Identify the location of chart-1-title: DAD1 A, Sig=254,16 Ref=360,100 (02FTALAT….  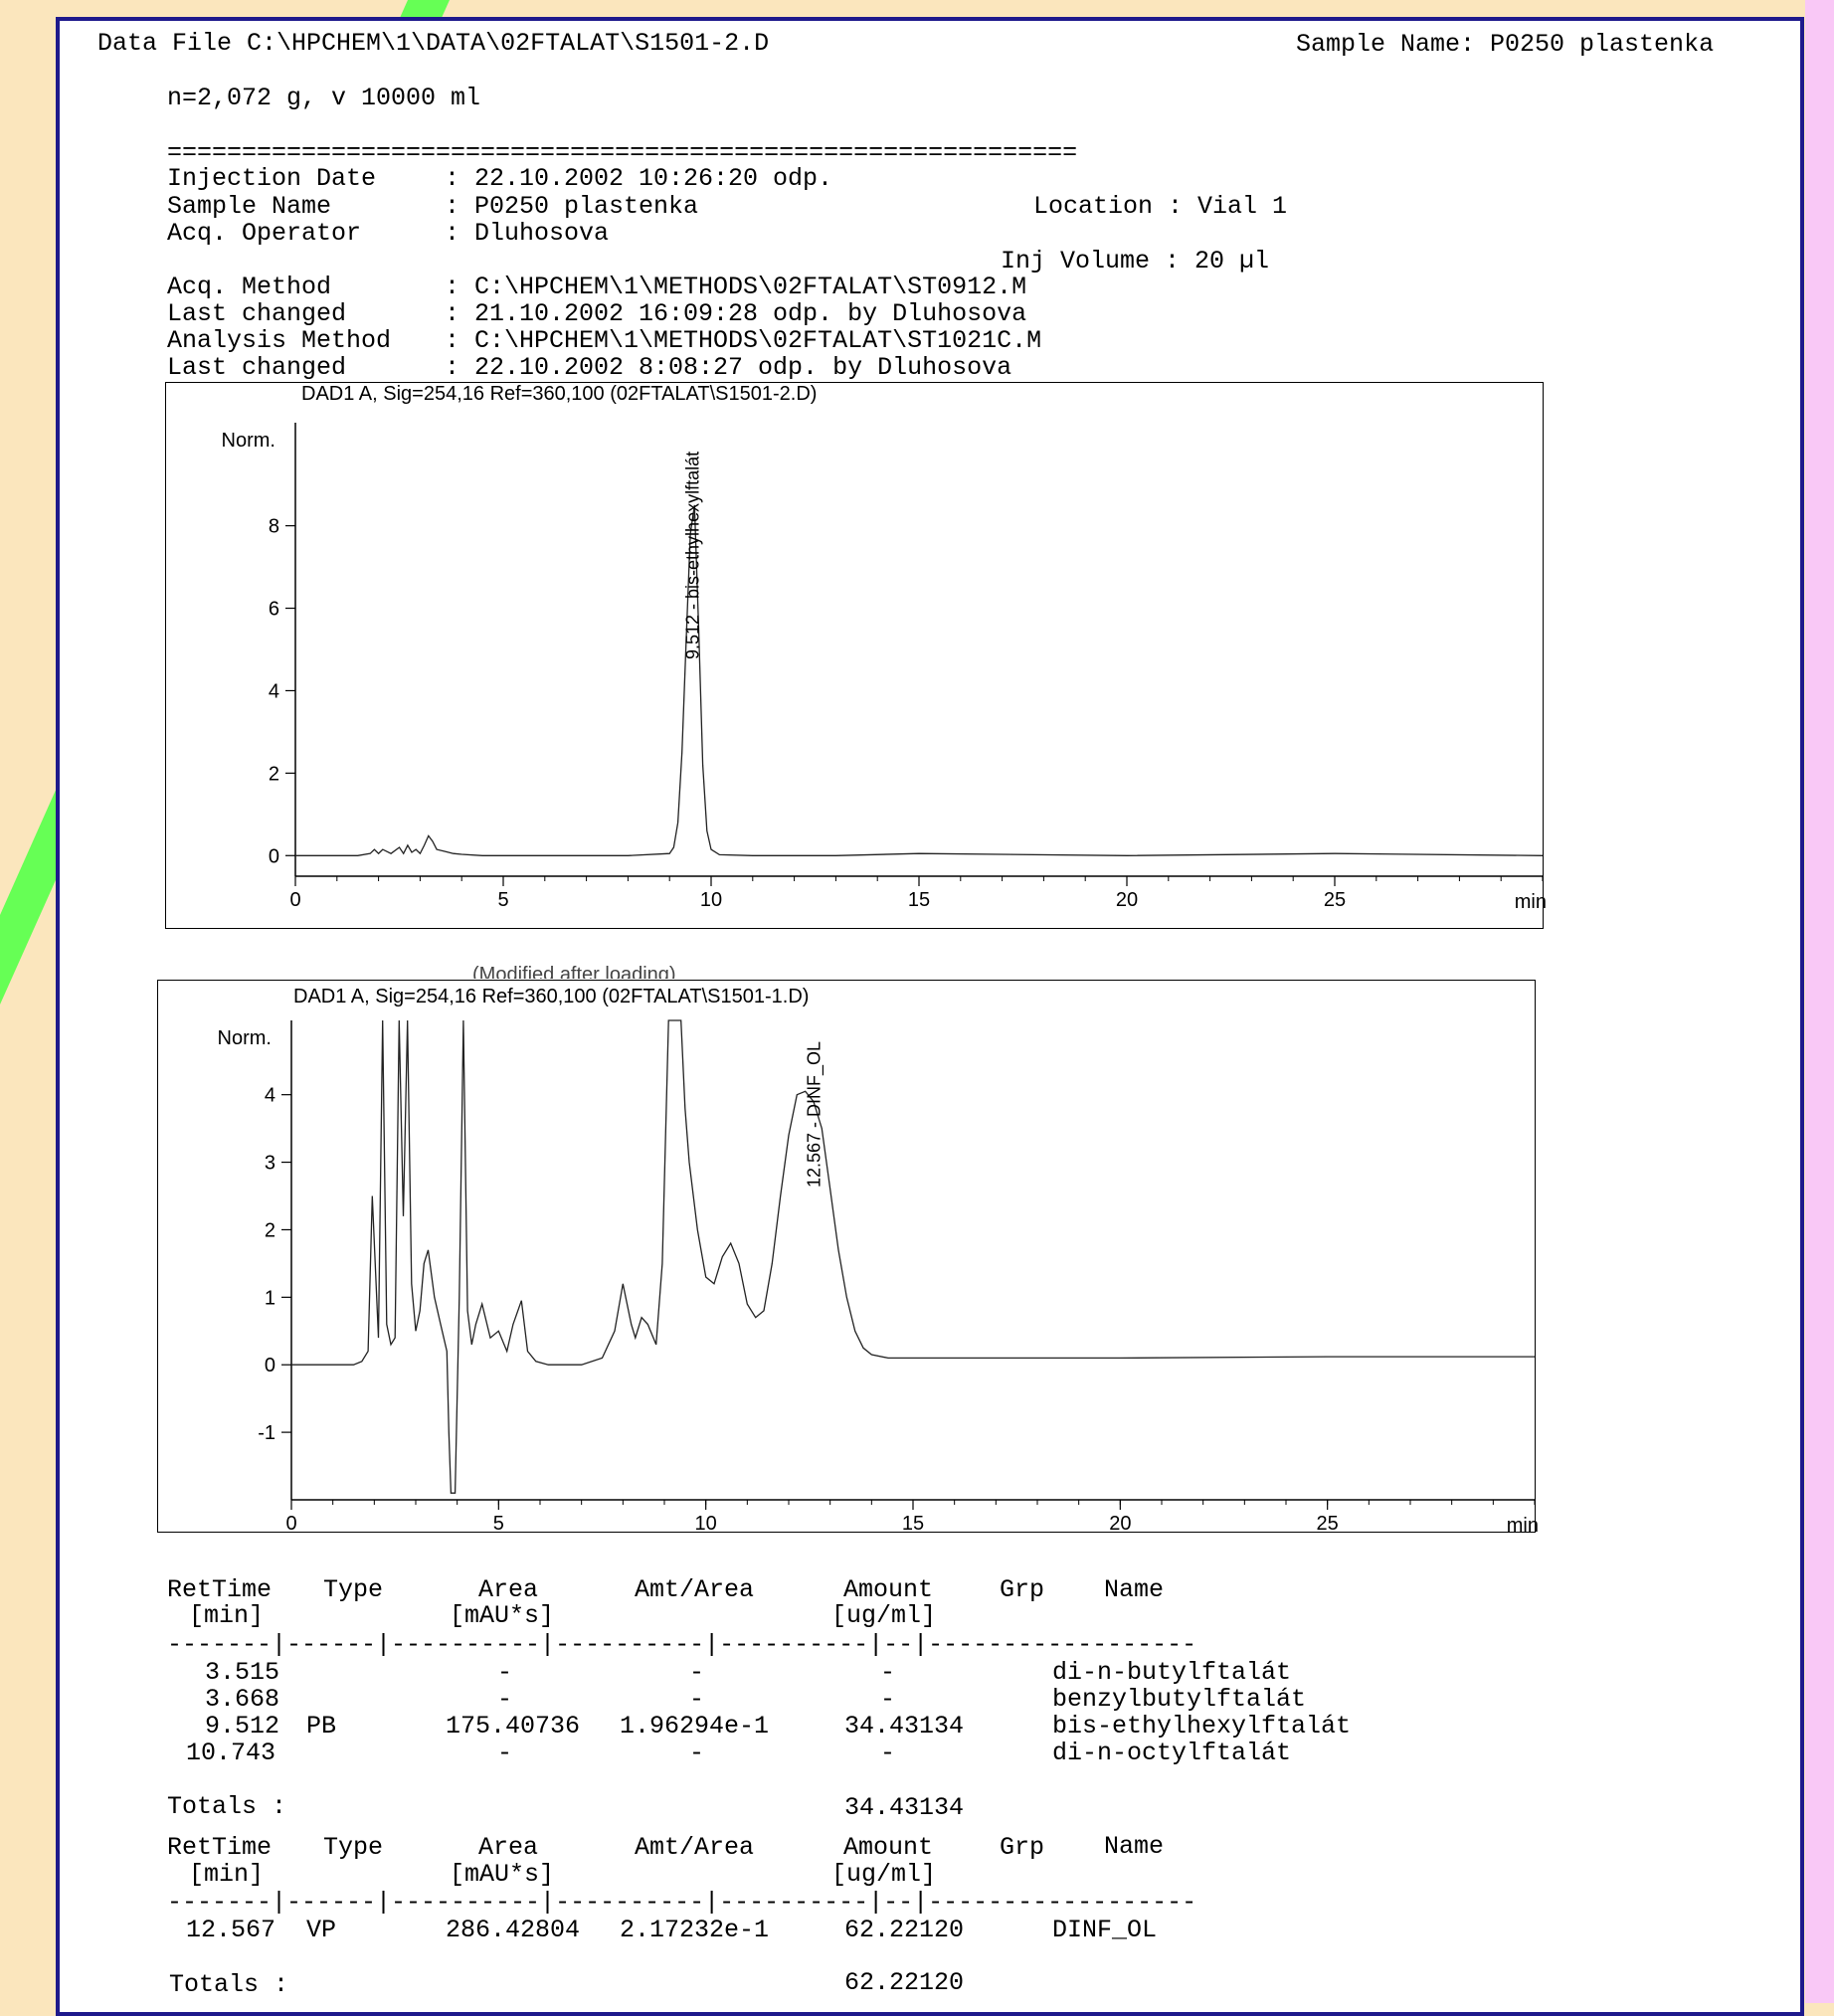
(559, 394).